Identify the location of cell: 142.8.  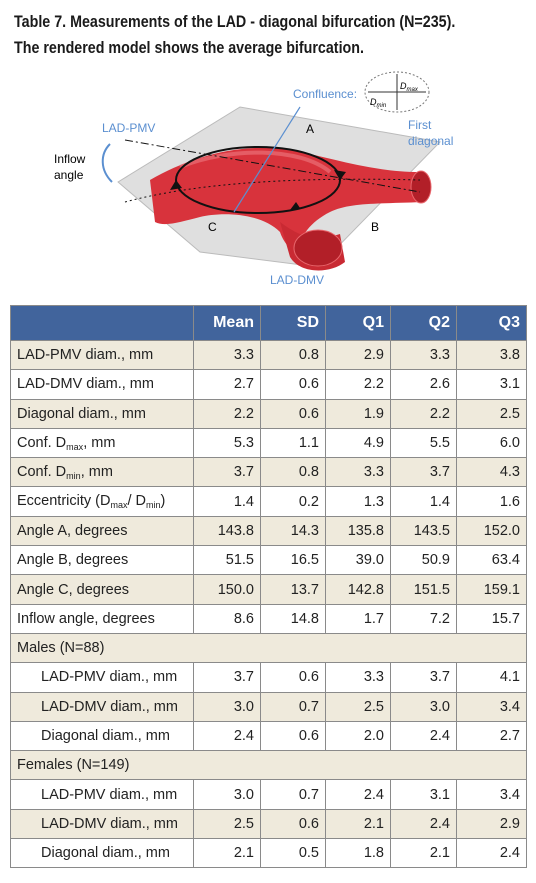
(358, 589).